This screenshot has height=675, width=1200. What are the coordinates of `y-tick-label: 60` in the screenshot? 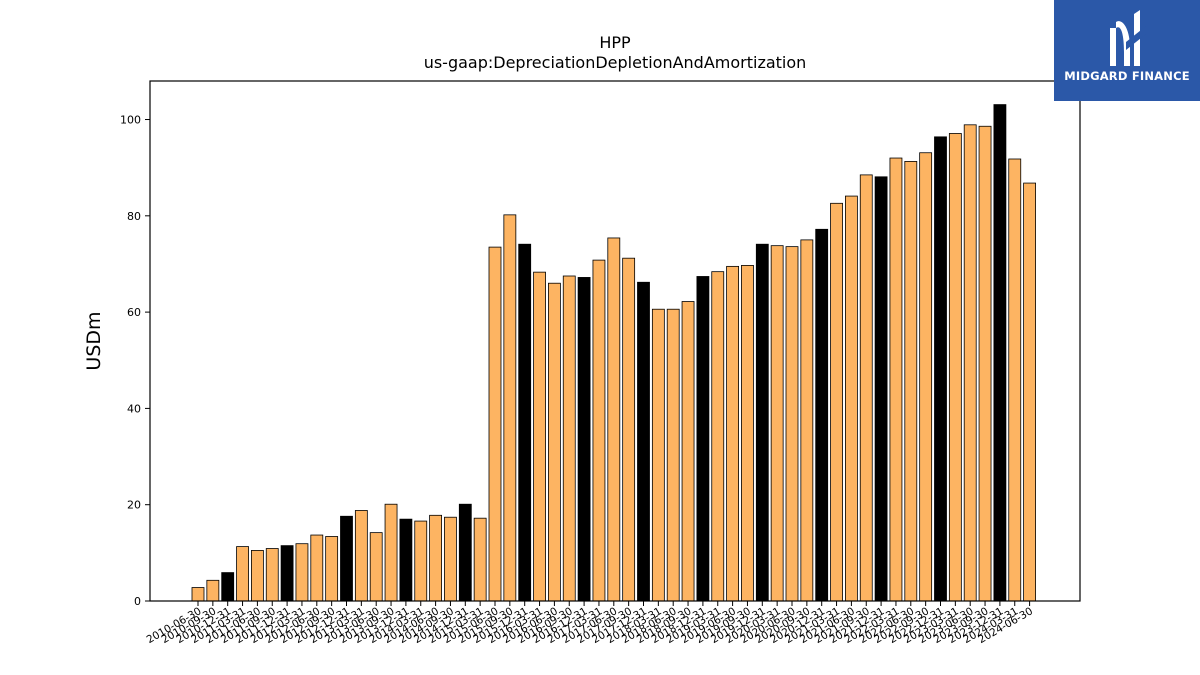 It's located at (134, 312).